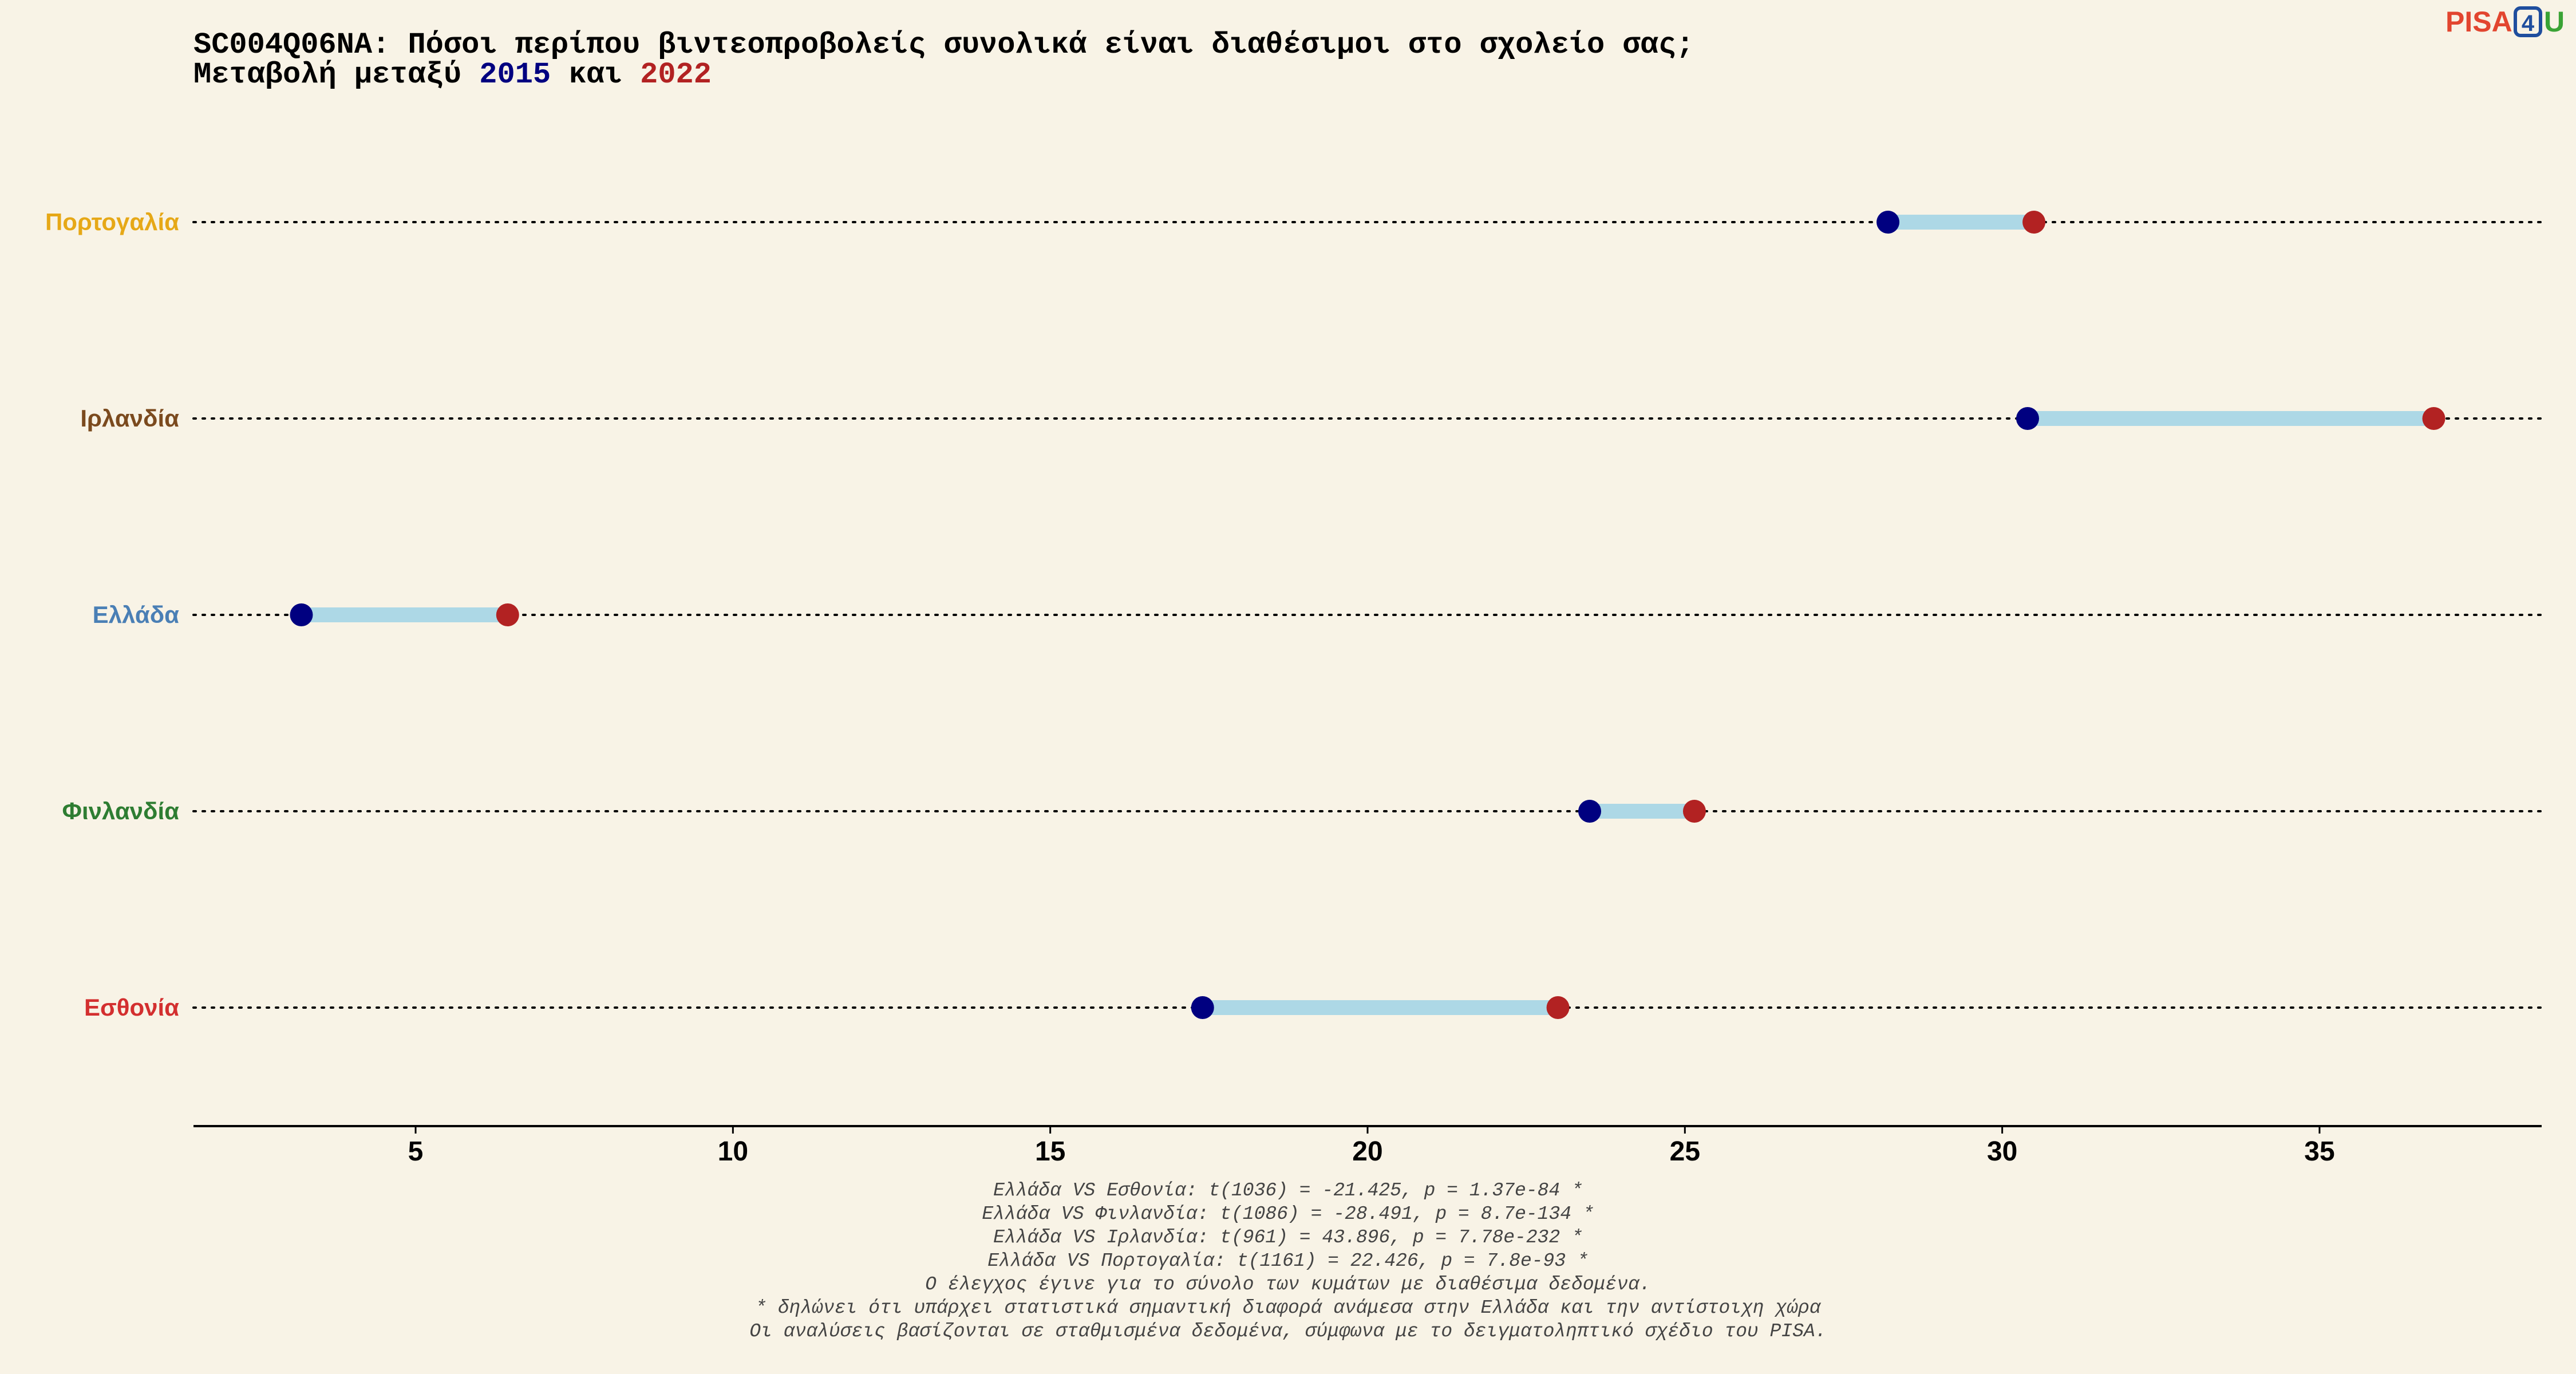  I want to click on subtitle-year-2015: 2015, so click(515, 75).